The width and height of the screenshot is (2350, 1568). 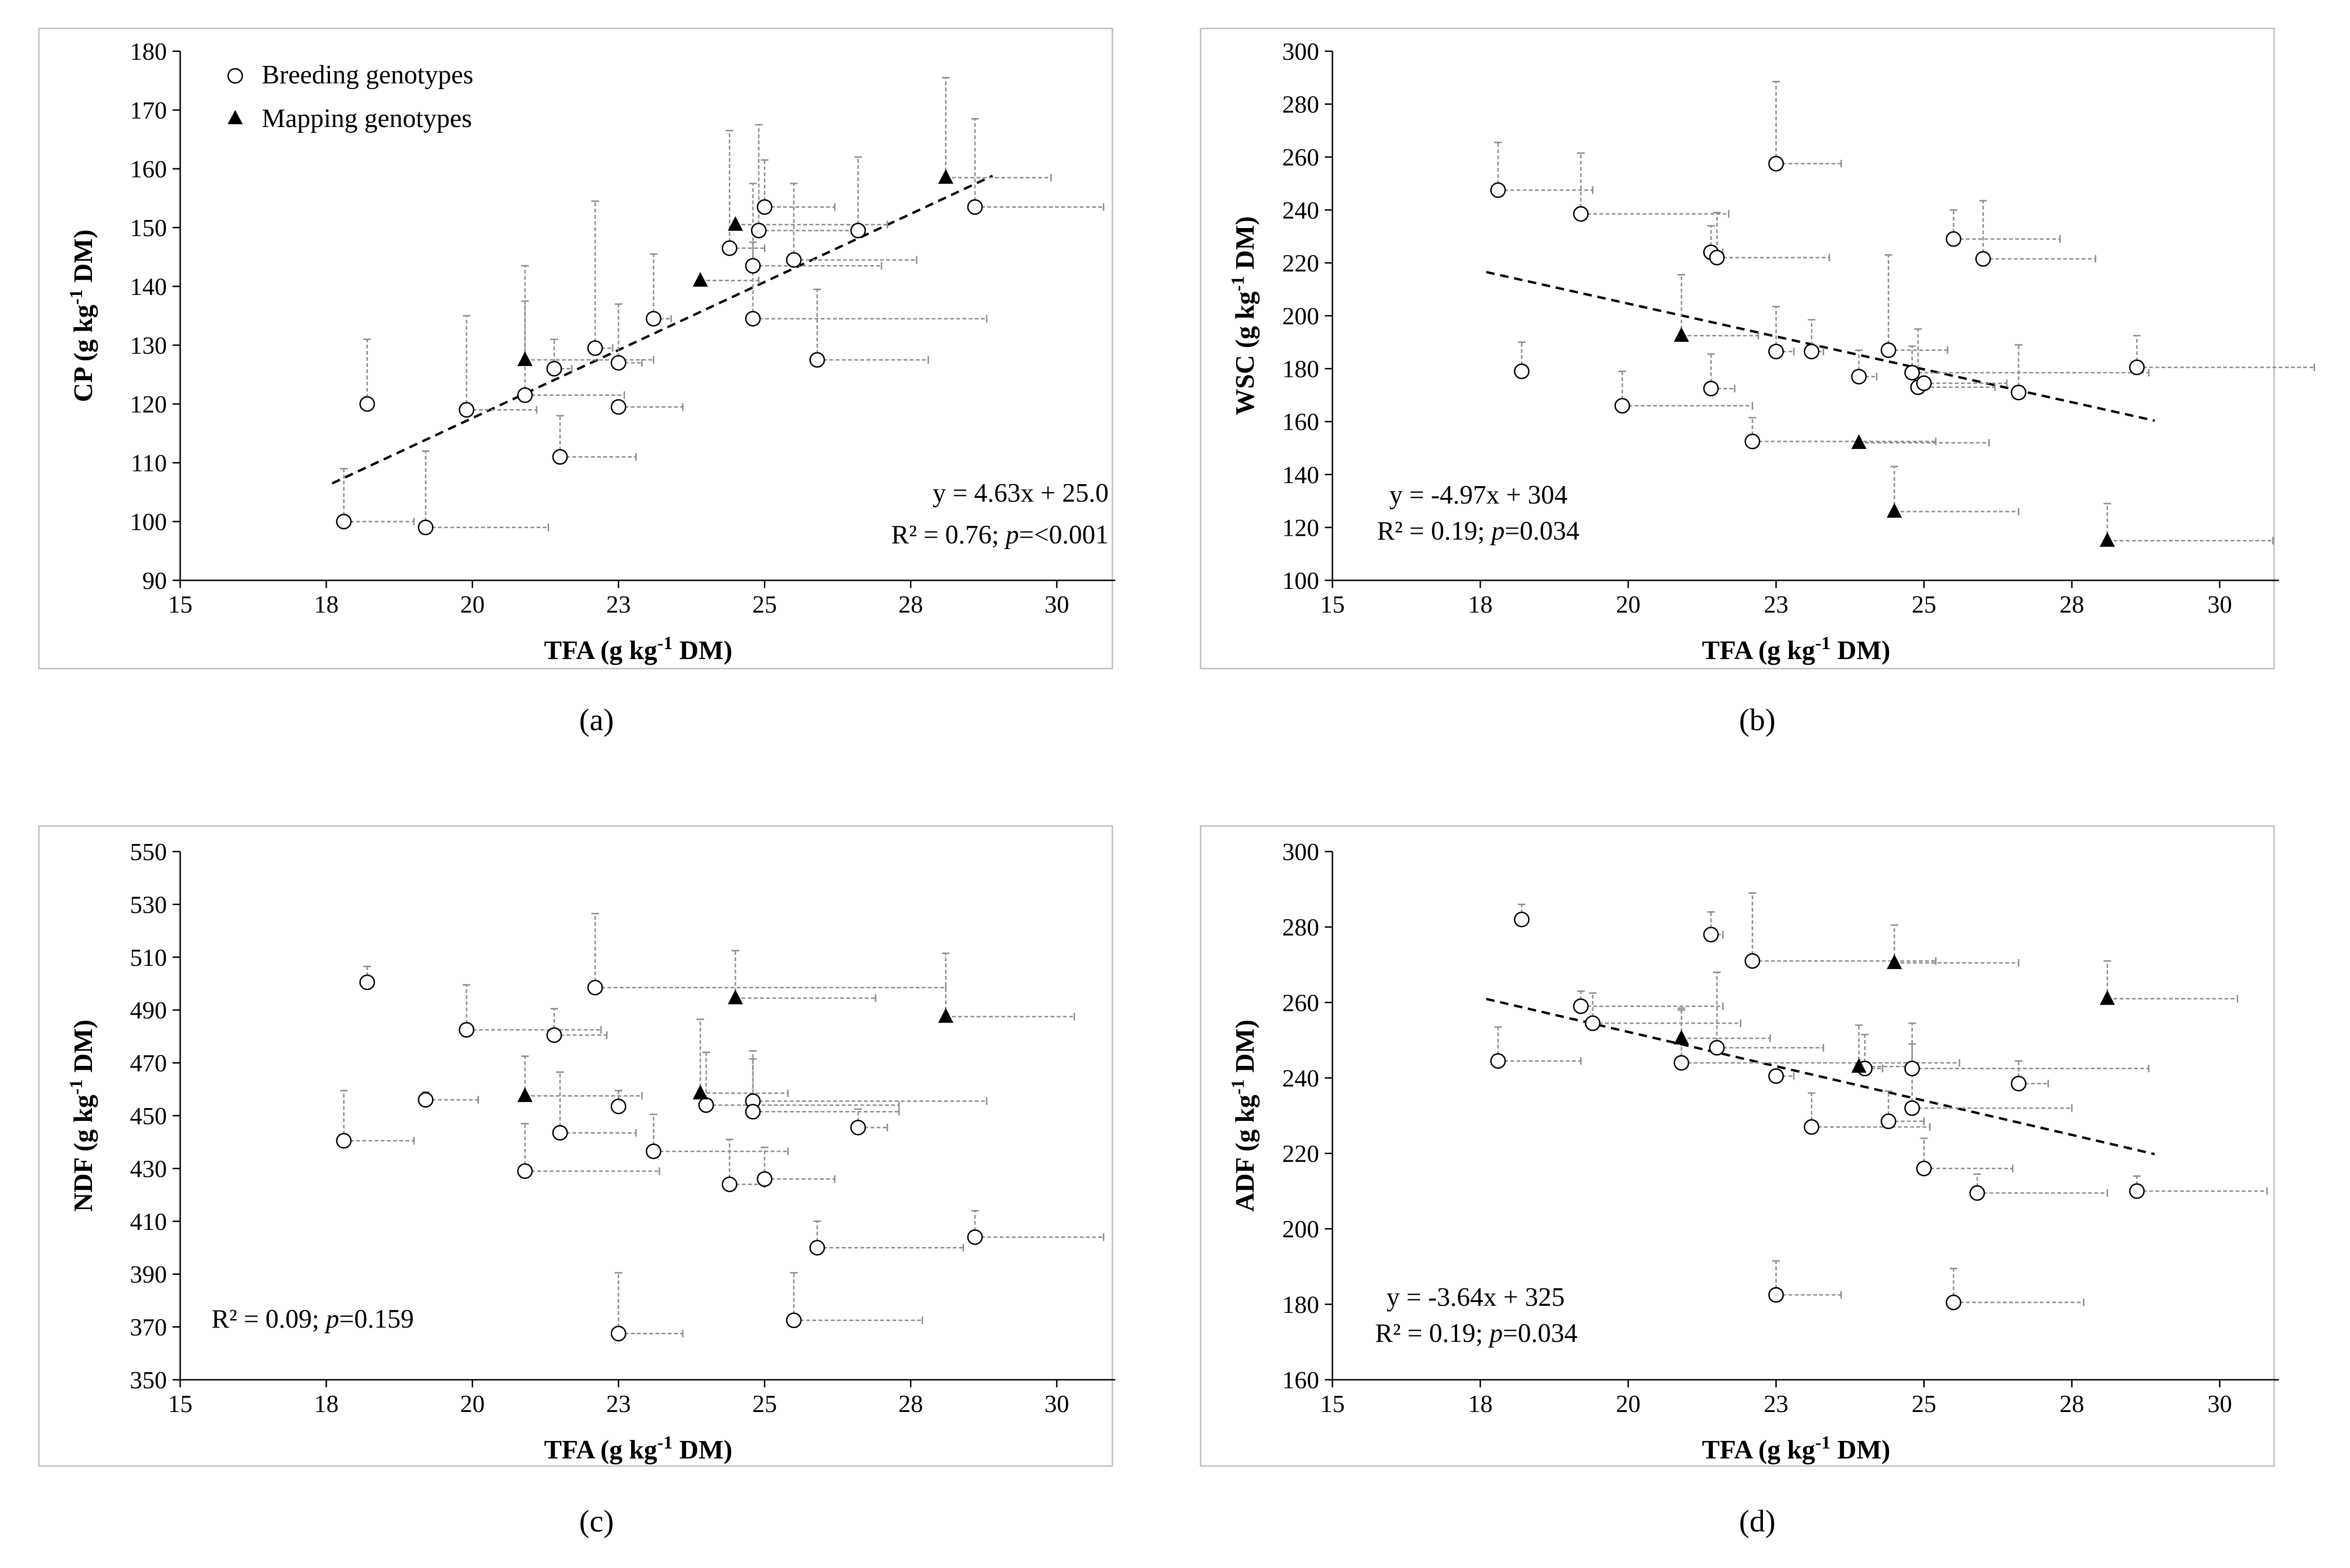 I want to click on y-tick-label: 490, so click(x=149, y=1010).